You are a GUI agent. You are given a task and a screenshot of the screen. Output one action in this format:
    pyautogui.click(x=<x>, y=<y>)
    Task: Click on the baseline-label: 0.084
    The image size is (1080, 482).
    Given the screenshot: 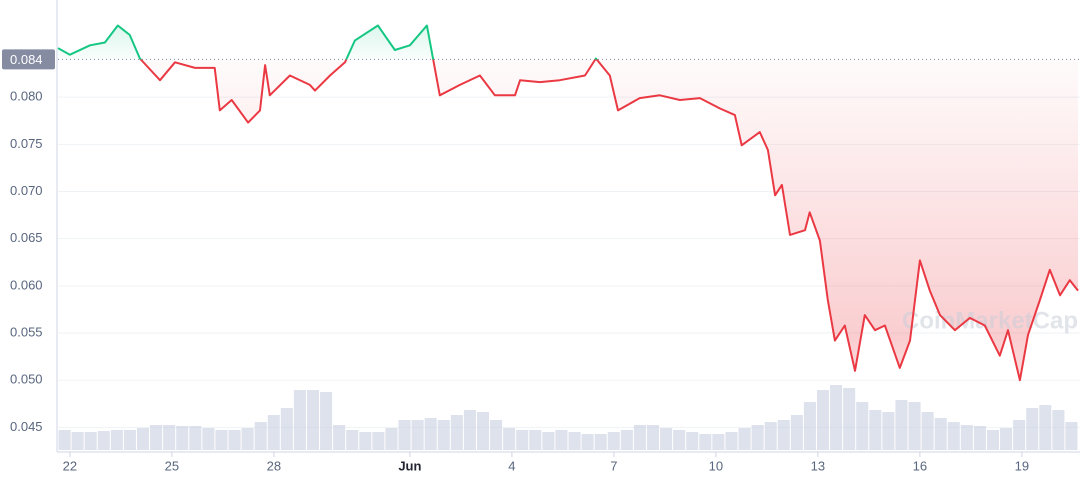 What is the action you would take?
    pyautogui.click(x=26, y=59)
    